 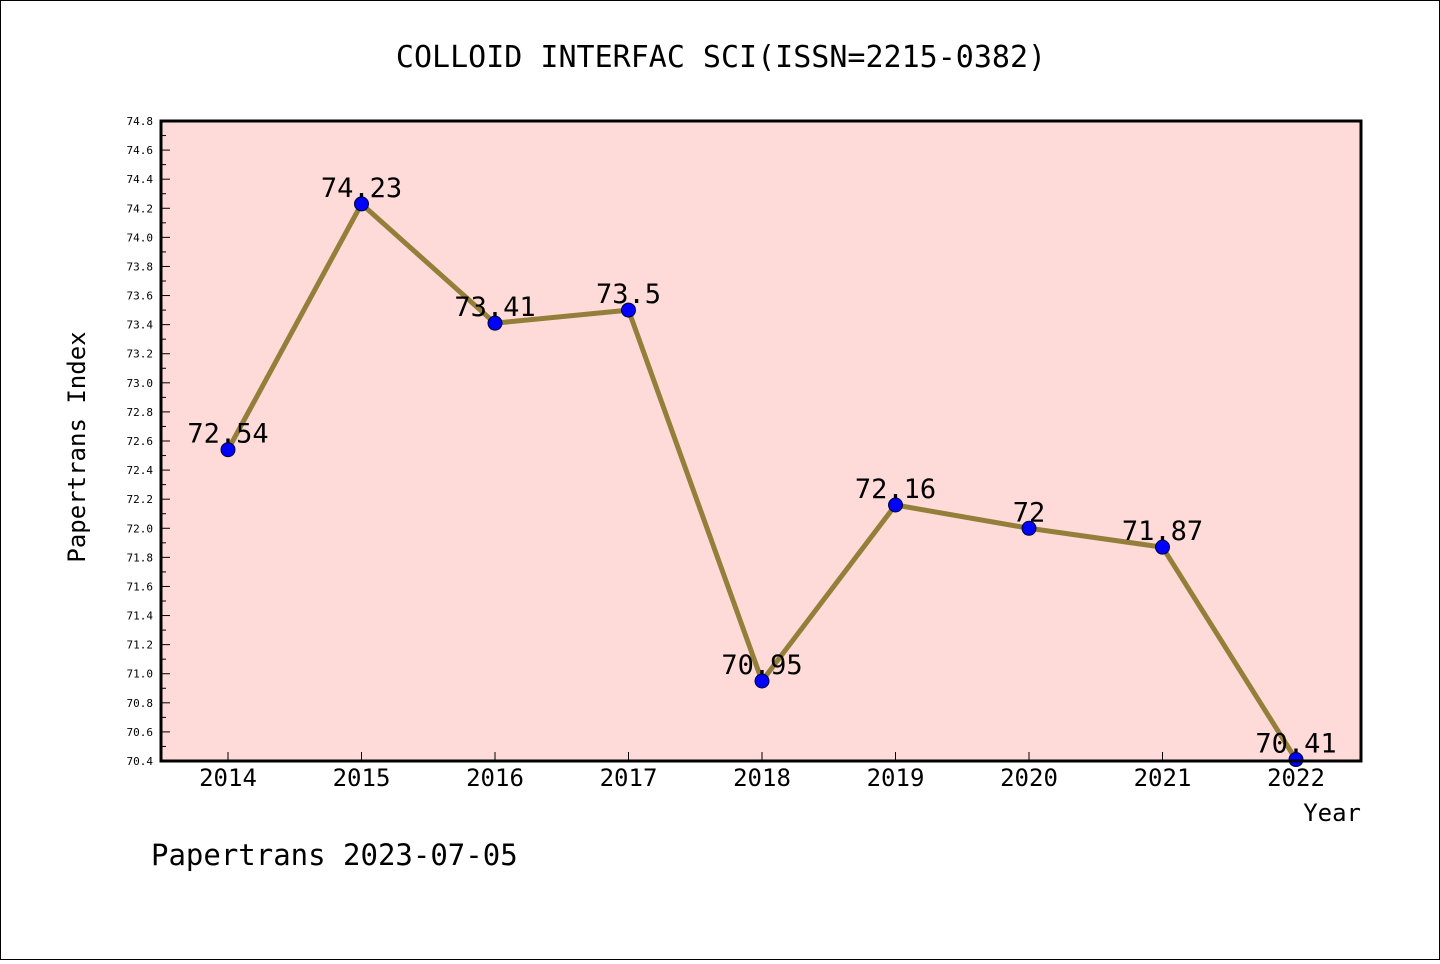 What do you see at coordinates (140, 208) in the screenshot?
I see `y-tick-label: 74.2` at bounding box center [140, 208].